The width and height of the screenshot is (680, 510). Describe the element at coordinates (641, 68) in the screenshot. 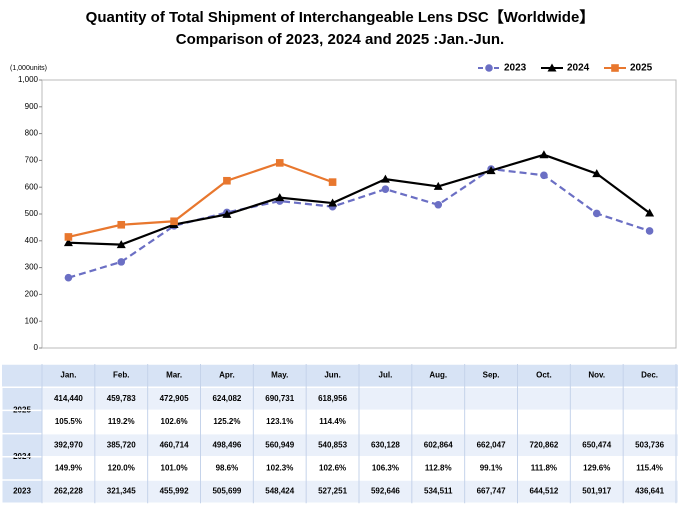

I see `legend-label: 2025` at that location.